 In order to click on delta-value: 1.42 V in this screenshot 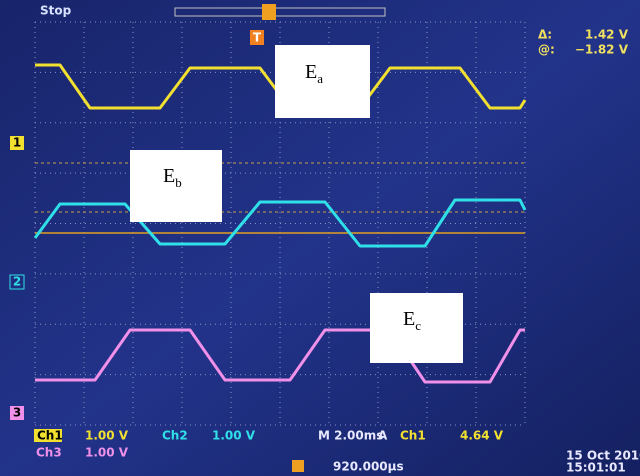, I will do `click(607, 35)`.